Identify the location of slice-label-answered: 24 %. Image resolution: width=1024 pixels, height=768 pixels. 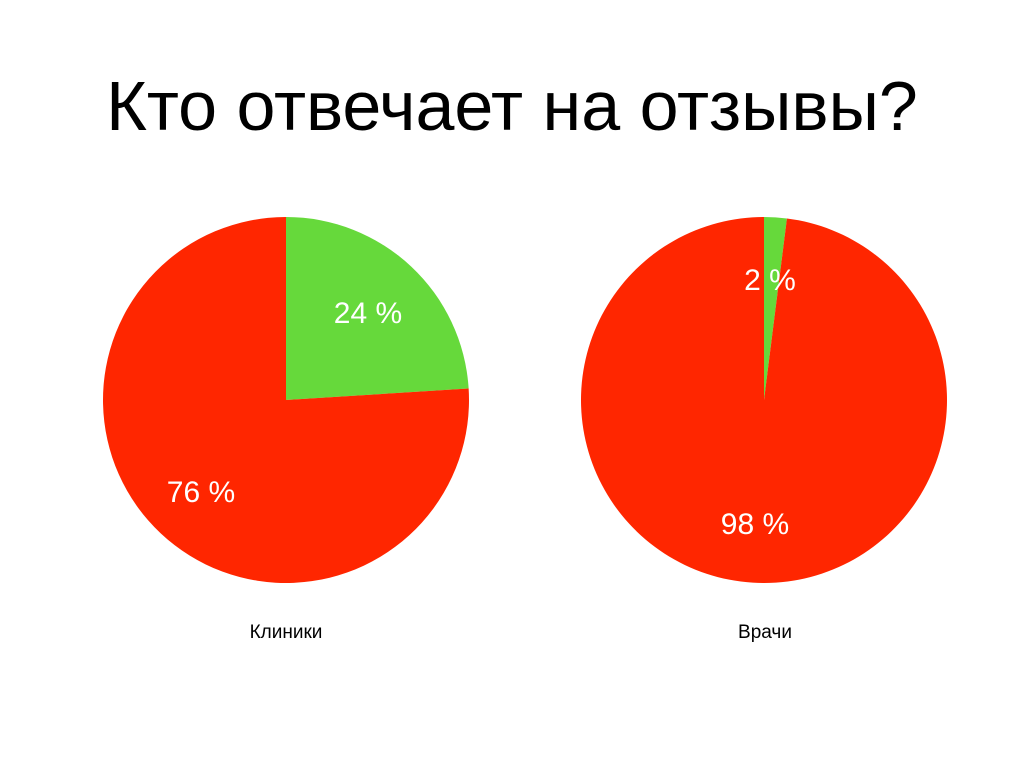
(368, 313).